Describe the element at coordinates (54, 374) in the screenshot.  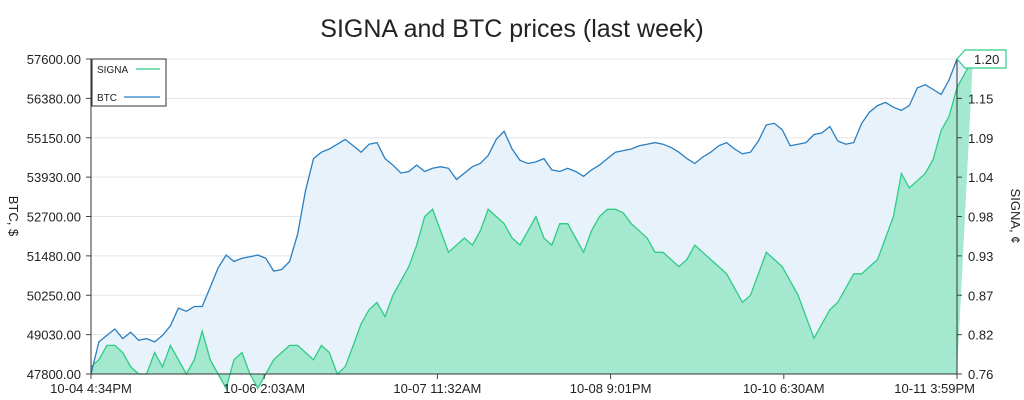
I see `left-tick-label: 47800.00` at that location.